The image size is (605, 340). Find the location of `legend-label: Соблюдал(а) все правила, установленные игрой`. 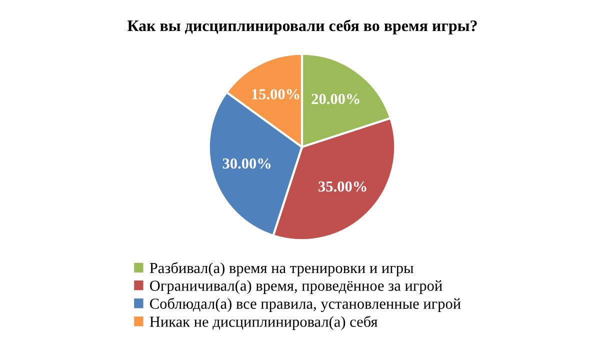

legend-label: Соблюдал(а) все правила, установленные игрой is located at coordinates (305, 305).